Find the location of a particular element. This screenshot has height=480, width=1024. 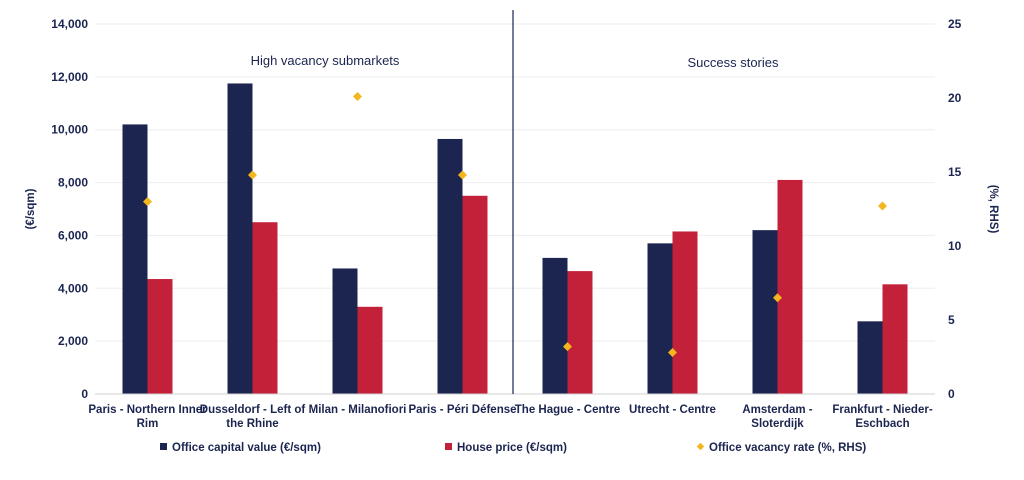

left-tick-label: 6,000 is located at coordinates (73, 235).